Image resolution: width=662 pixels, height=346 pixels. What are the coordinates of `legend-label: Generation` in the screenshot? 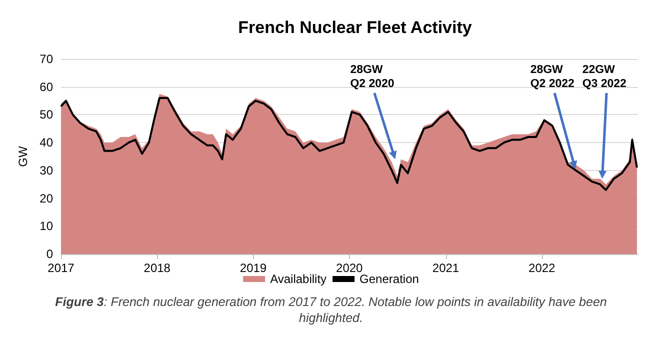 It's located at (389, 279).